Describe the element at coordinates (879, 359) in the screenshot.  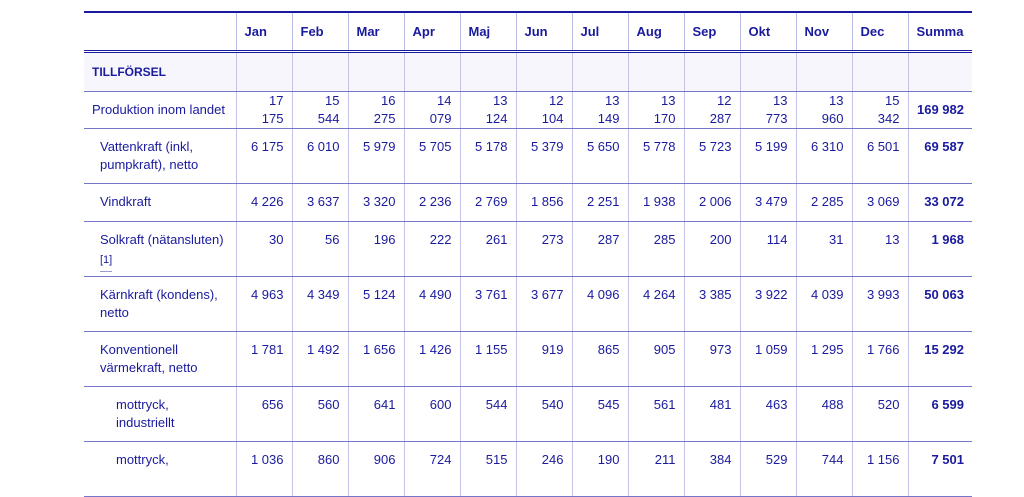
I see `cell-value: 1 766` at that location.